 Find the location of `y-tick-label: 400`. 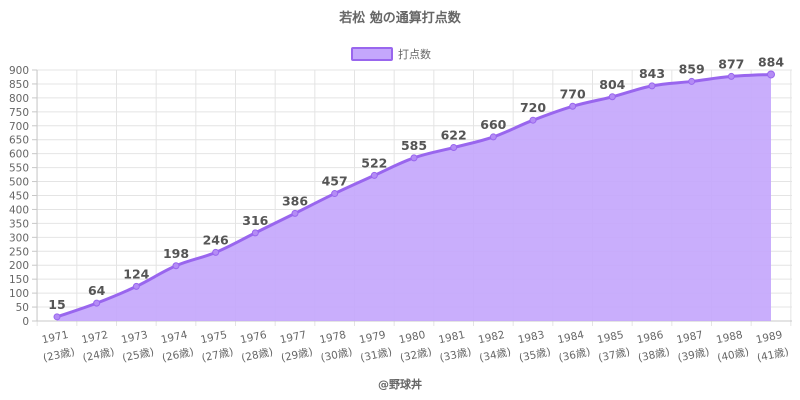

y-tick-label: 400 is located at coordinates (19, 210).